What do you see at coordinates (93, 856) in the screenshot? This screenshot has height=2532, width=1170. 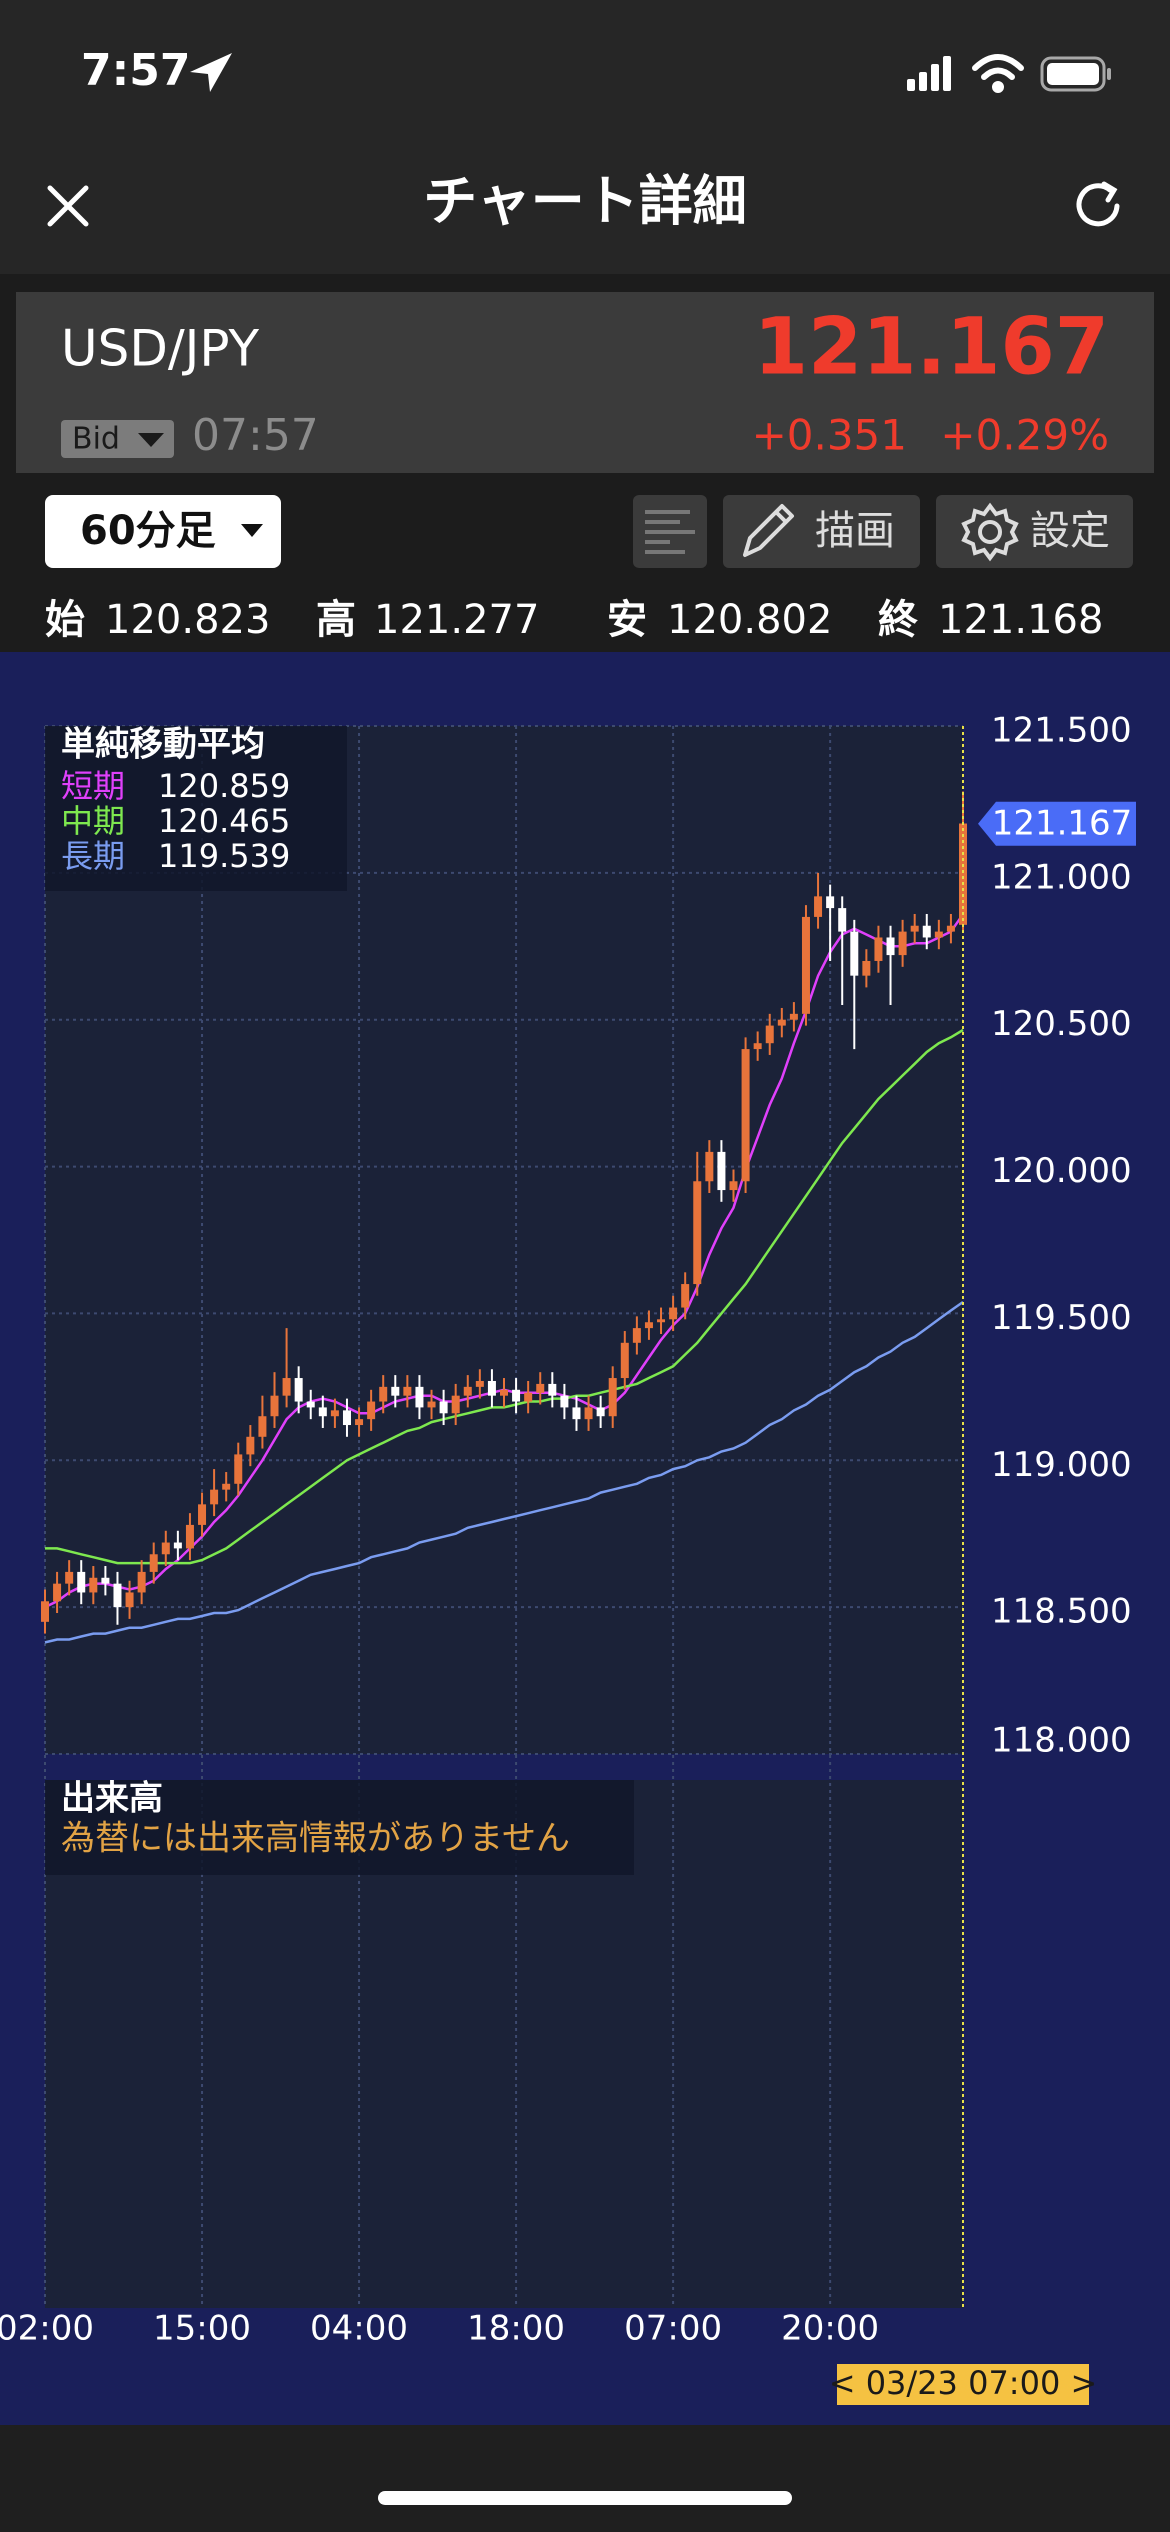 I see `legend-name: 長期` at bounding box center [93, 856].